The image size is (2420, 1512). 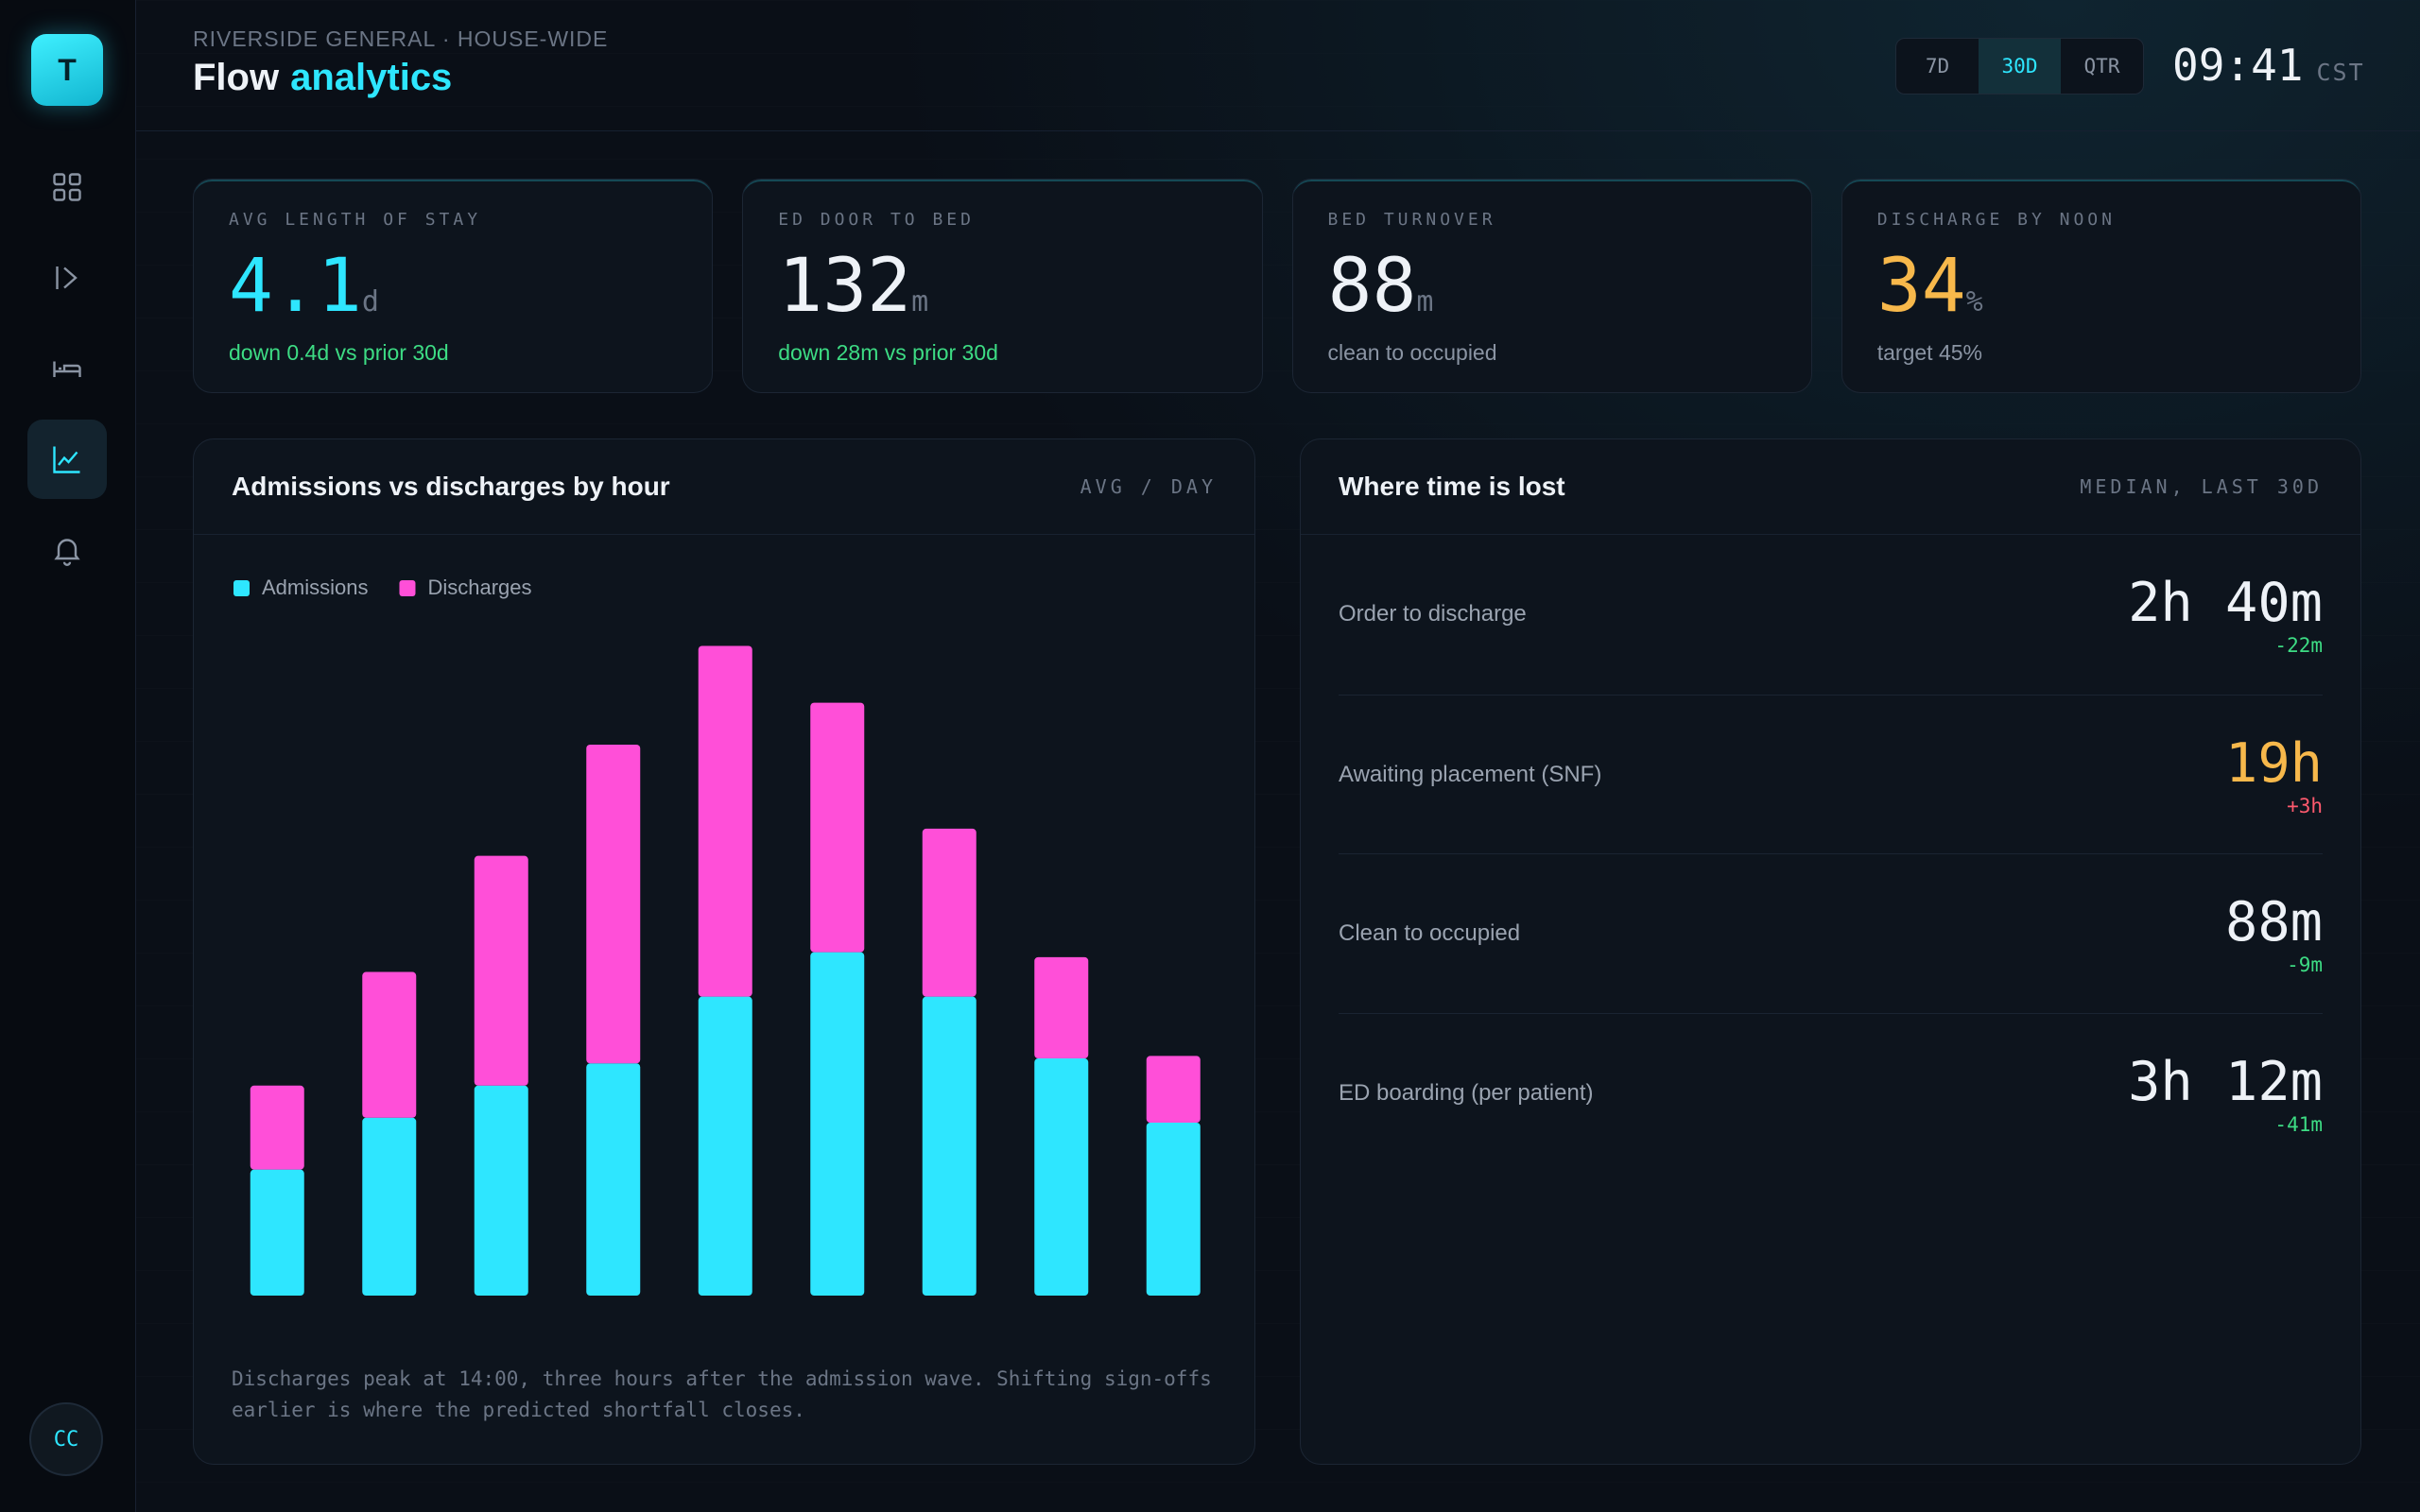 I want to click on logo: T, so click(x=67, y=70).